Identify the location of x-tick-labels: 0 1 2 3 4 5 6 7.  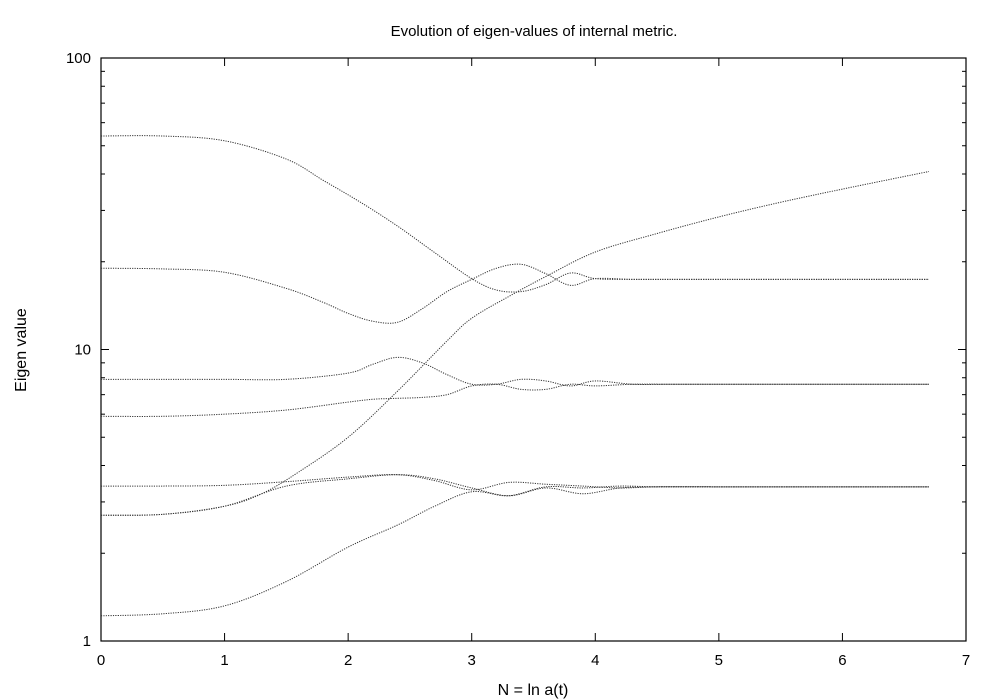
(533, 660).